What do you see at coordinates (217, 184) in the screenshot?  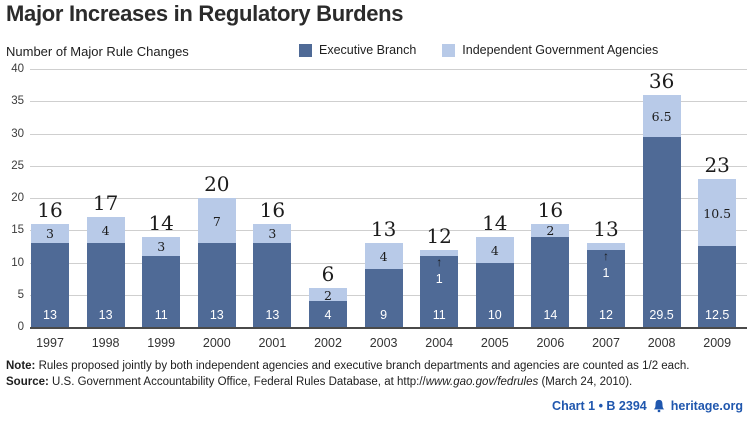 I see `bar-total-label-2000: 20` at bounding box center [217, 184].